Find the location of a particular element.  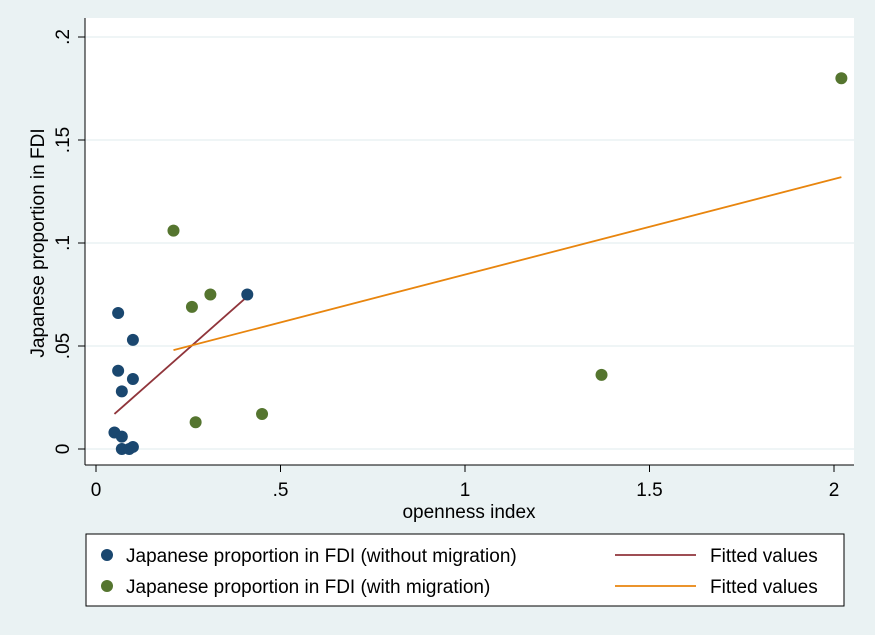

legend-box is located at coordinates (465, 570).